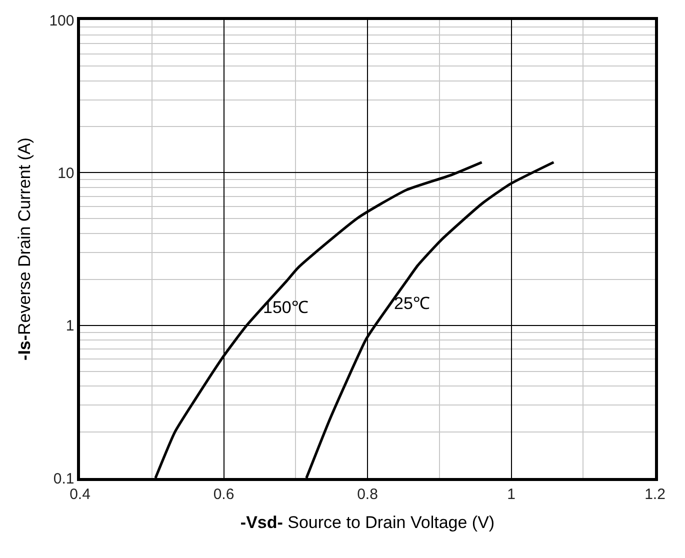 The width and height of the screenshot is (685, 558). I want to click on x-tick-label: 0.8, so click(367, 494).